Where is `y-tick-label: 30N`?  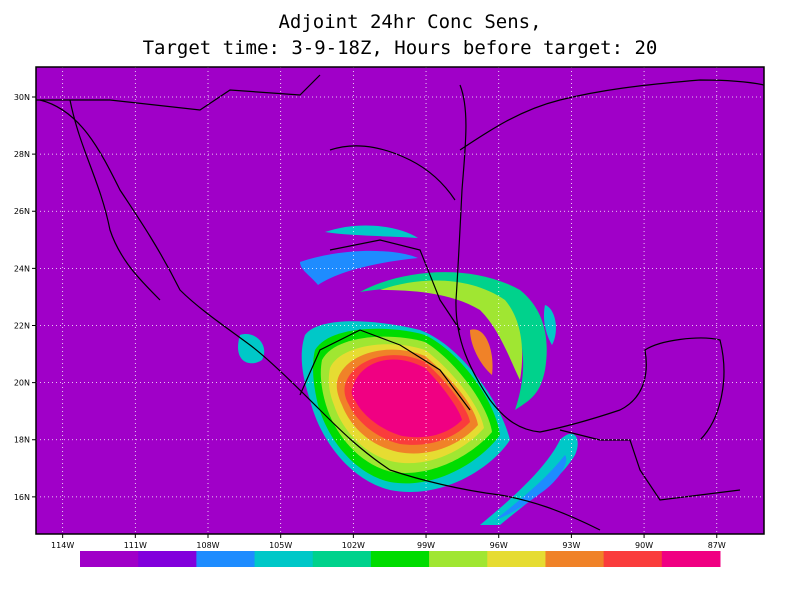
y-tick-label: 30N is located at coordinates (22, 97).